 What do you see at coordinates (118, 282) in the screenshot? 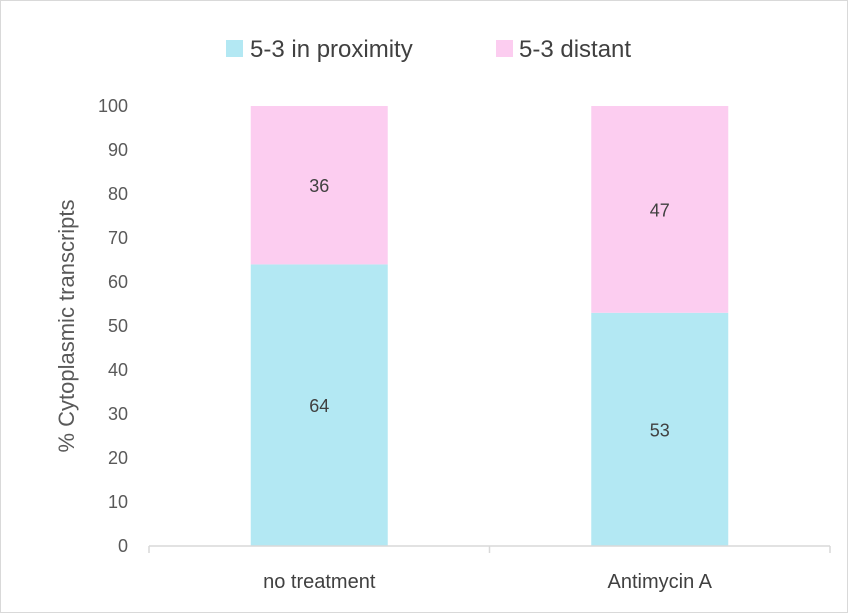
I see `y-tick-label: 60` at bounding box center [118, 282].